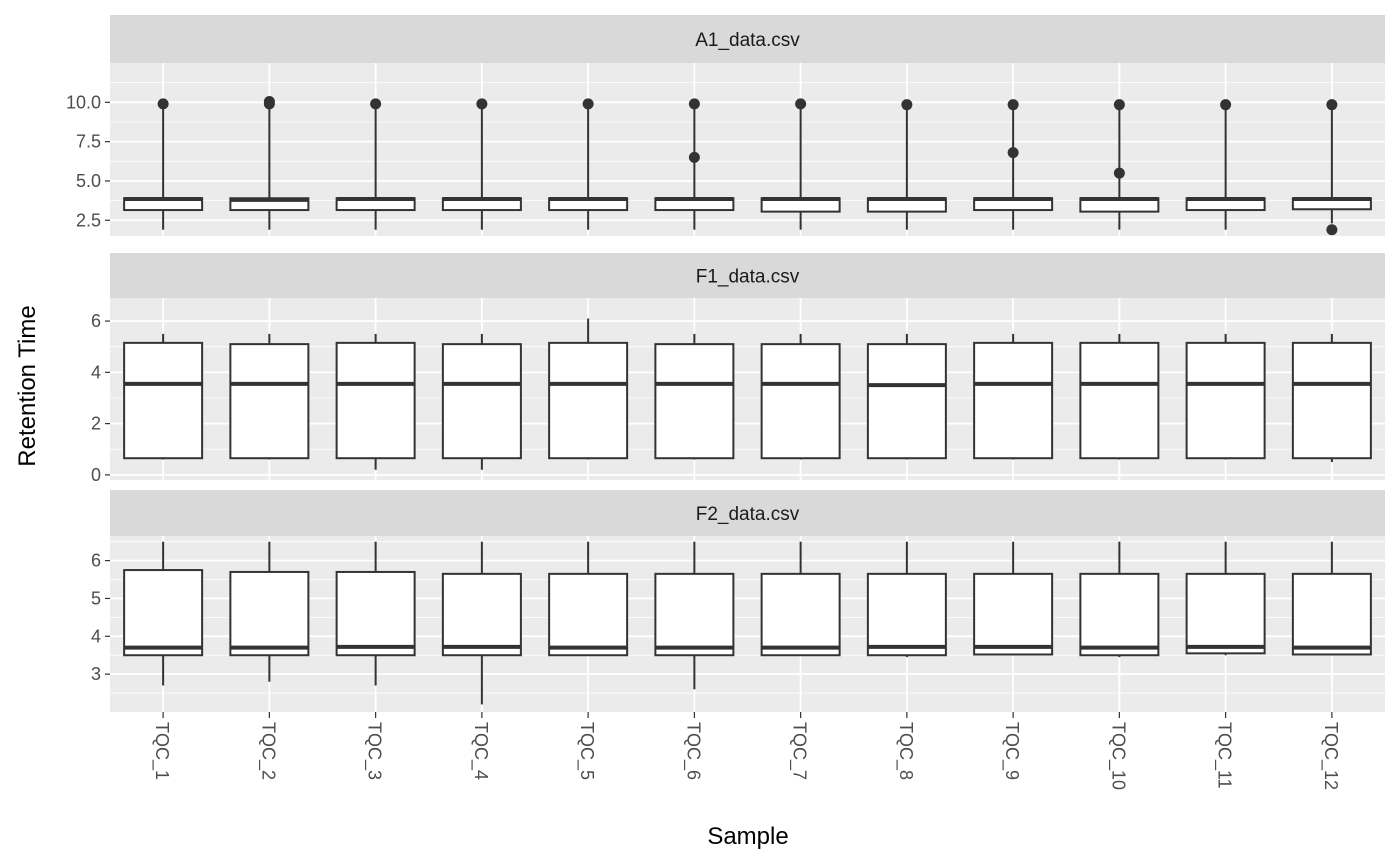  Describe the element at coordinates (96, 674) in the screenshot. I see `y-tick-label: 3` at that location.